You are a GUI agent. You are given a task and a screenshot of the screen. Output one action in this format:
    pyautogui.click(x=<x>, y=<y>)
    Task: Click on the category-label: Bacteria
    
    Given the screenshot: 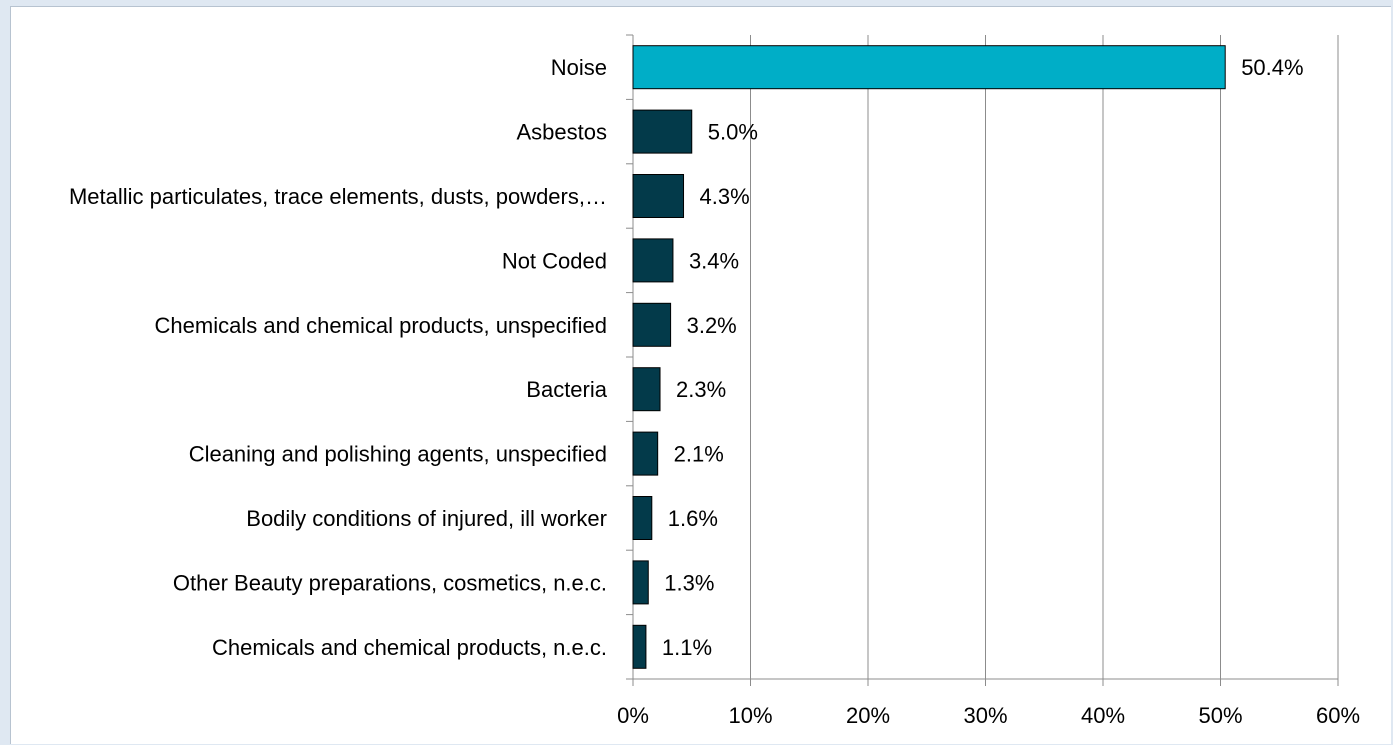 What is the action you would take?
    pyautogui.click(x=566, y=389)
    